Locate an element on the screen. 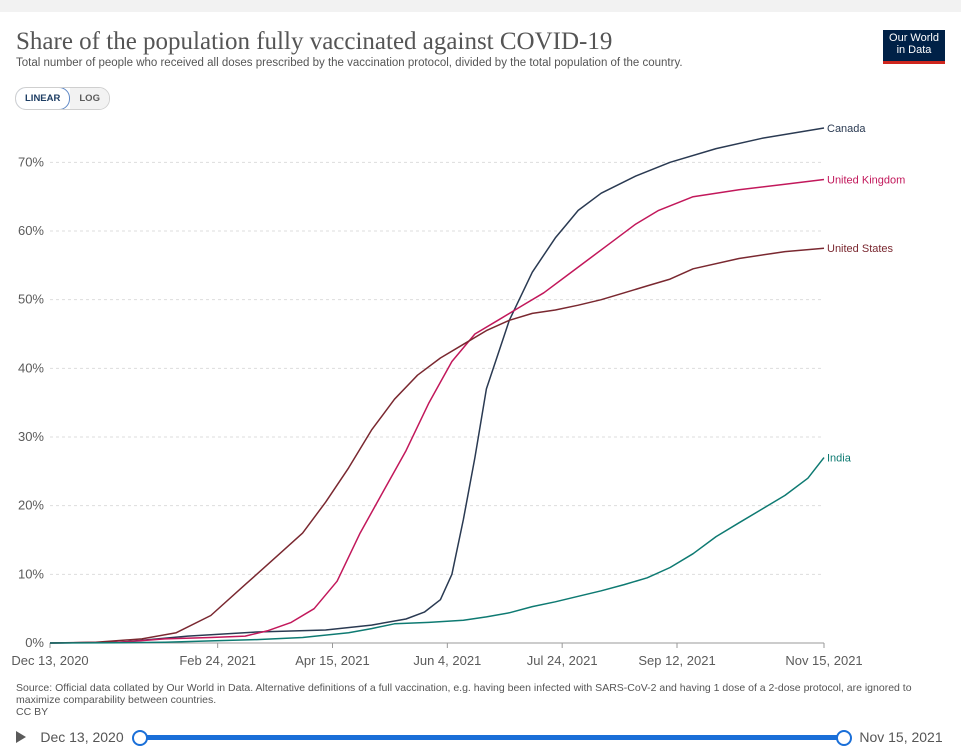 The height and width of the screenshot is (750, 961). timeline-start-date: Dec 13, 2020 is located at coordinates (82, 737).